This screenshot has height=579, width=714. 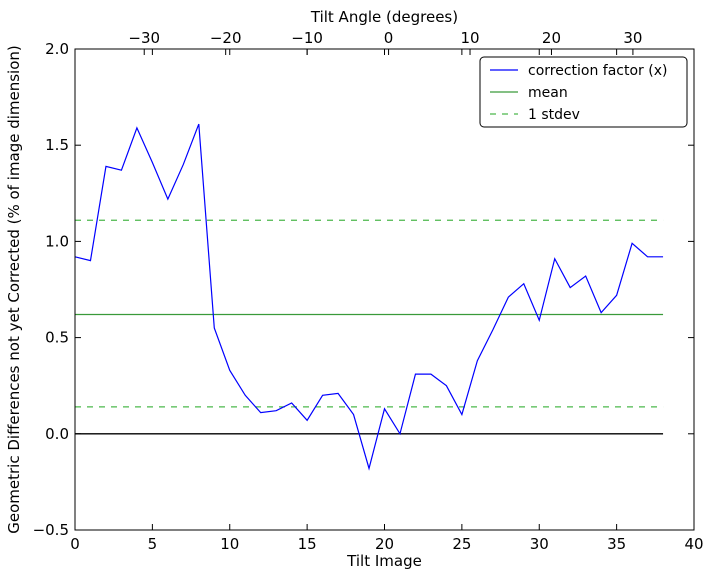 What do you see at coordinates (539, 544) in the screenshot?
I see `x-tick-label: 30` at bounding box center [539, 544].